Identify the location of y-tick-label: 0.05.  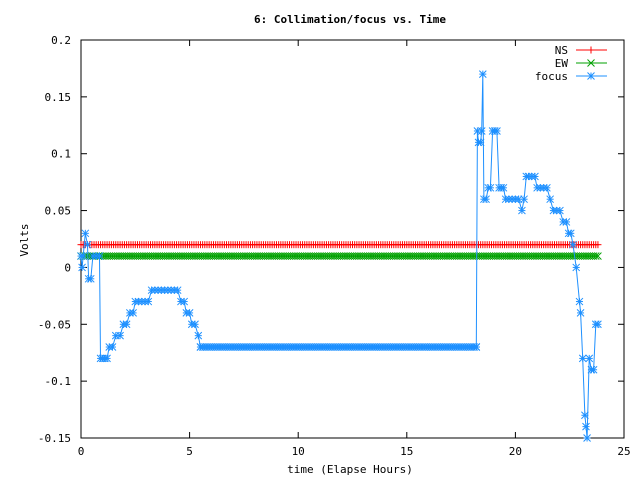
(58, 211).